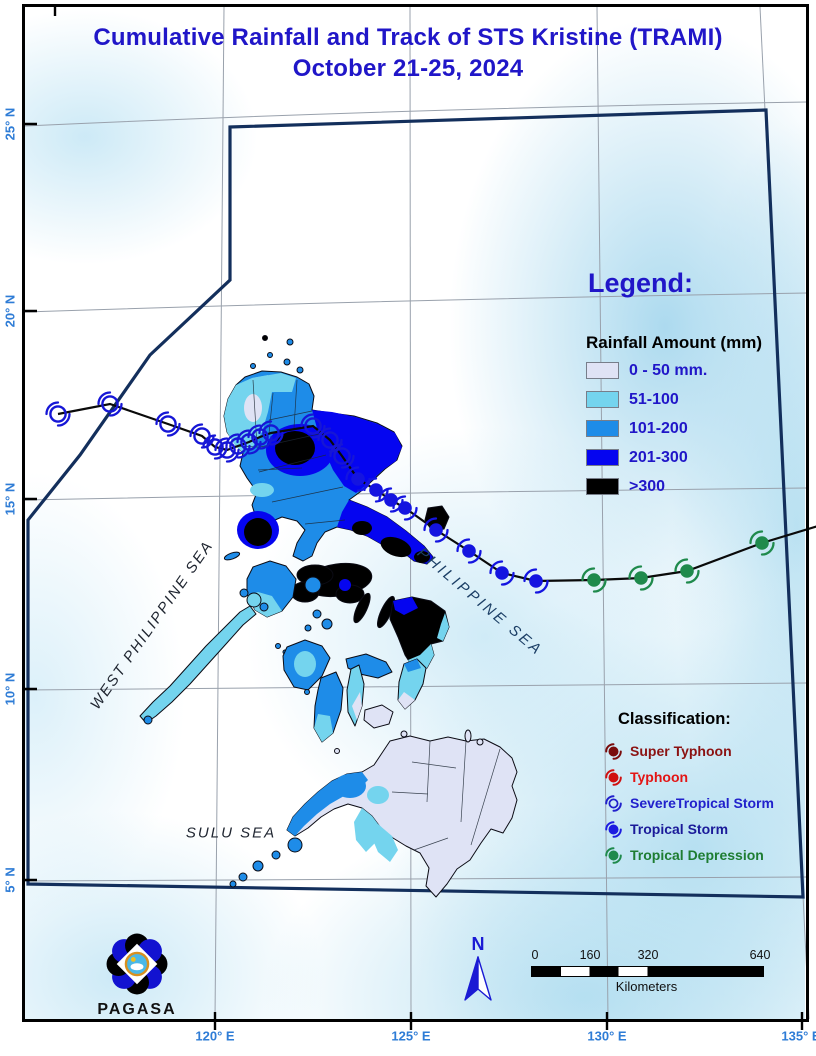 The image size is (816, 1056). I want to click on classification-item: Tropical Depression, so click(689, 855).